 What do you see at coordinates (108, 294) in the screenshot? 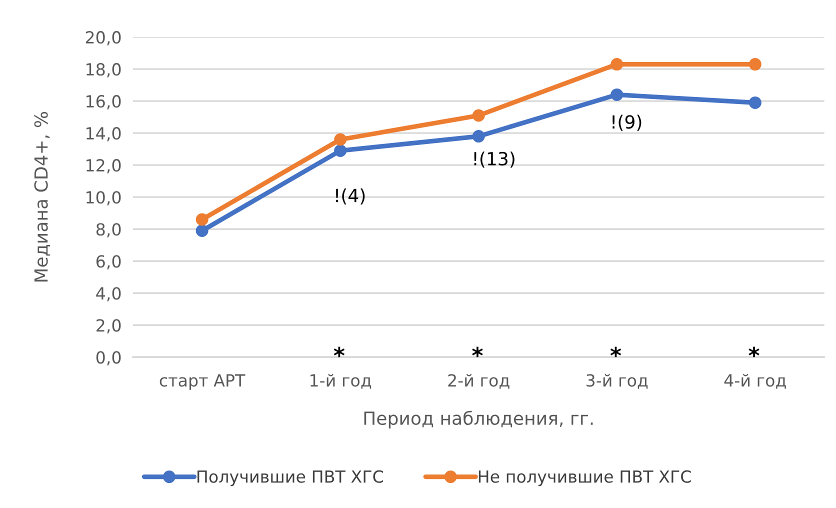
I see `y-tick-label: 4,0` at bounding box center [108, 294].